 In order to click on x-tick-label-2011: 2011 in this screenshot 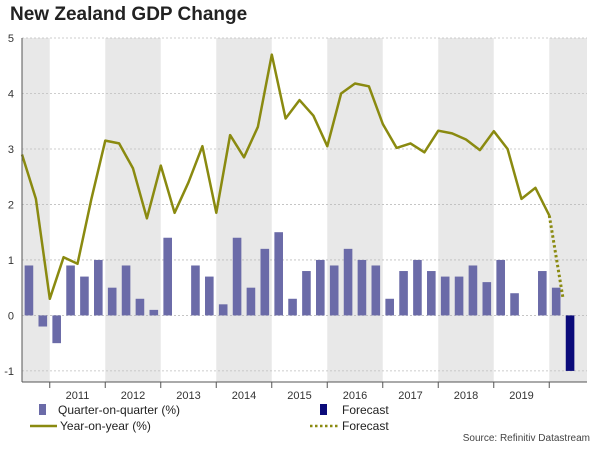, I will do `click(78, 396)`.